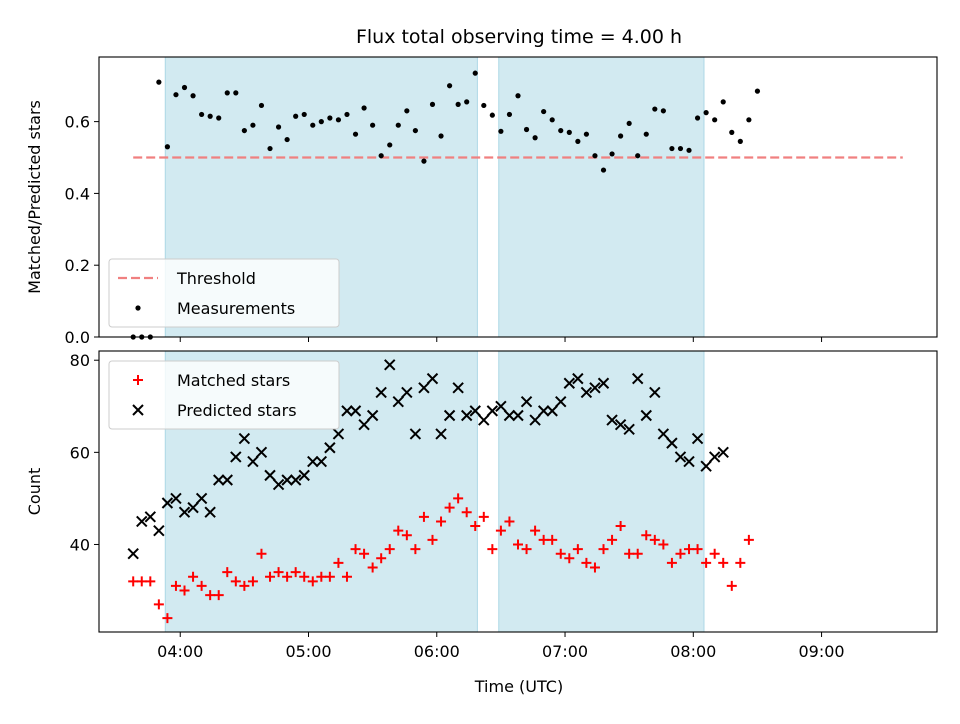 The height and width of the screenshot is (724, 960). Describe the element at coordinates (693, 651) in the screenshot. I see `x-tick-label: 08:00` at that location.